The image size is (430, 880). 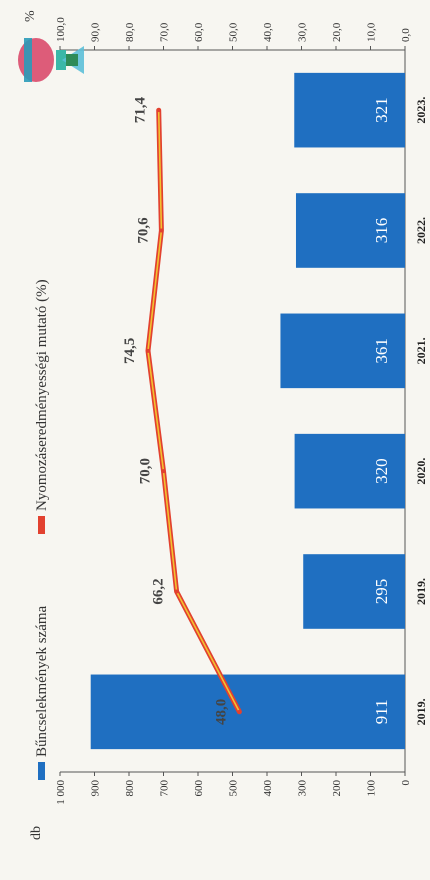 What do you see at coordinates (61, 792) in the screenshot?
I see `left-axis-tick-label: 1 000` at bounding box center [61, 792].